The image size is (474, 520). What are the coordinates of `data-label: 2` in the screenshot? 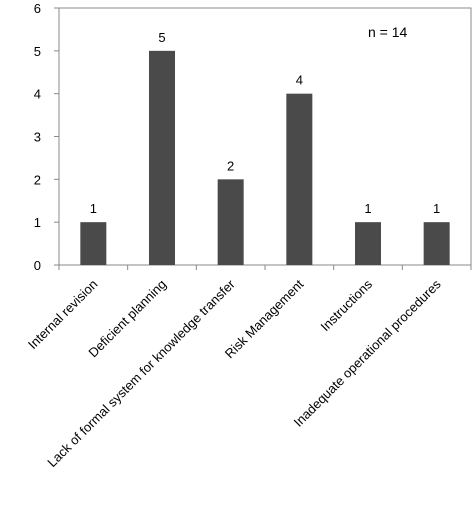 It's located at (230, 165).